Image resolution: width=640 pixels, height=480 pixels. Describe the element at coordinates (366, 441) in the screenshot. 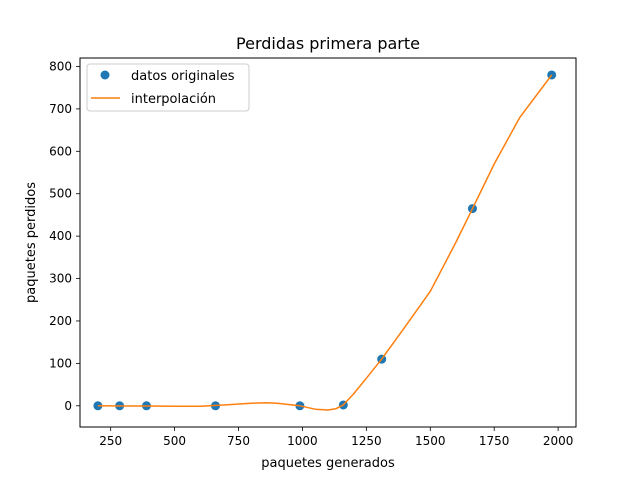

I see `x-tick-label: 1250` at that location.